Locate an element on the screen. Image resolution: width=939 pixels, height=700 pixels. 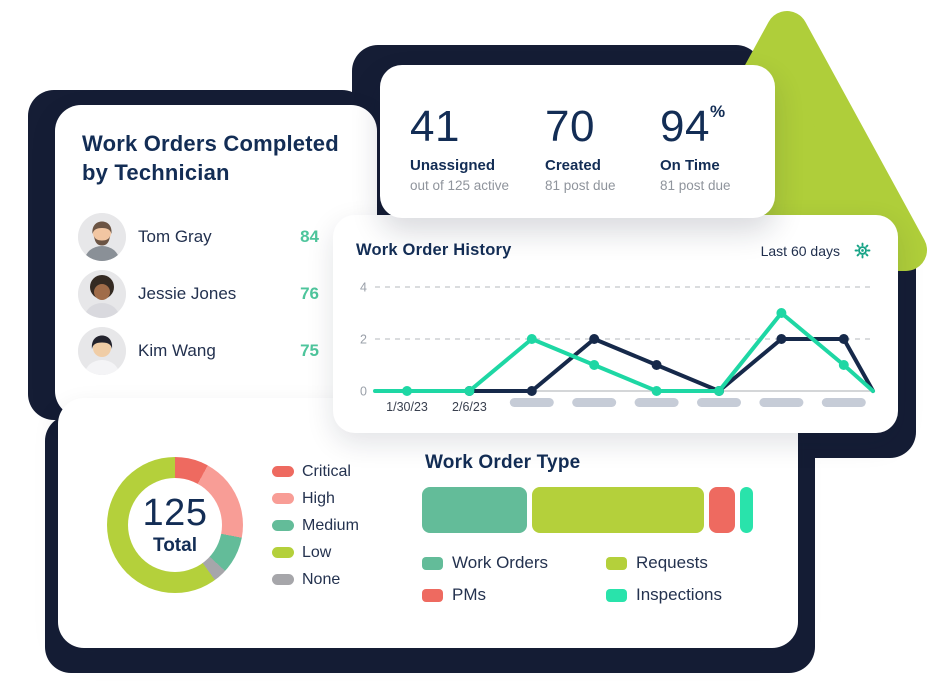
legend-label: Requests is located at coordinates (672, 562).